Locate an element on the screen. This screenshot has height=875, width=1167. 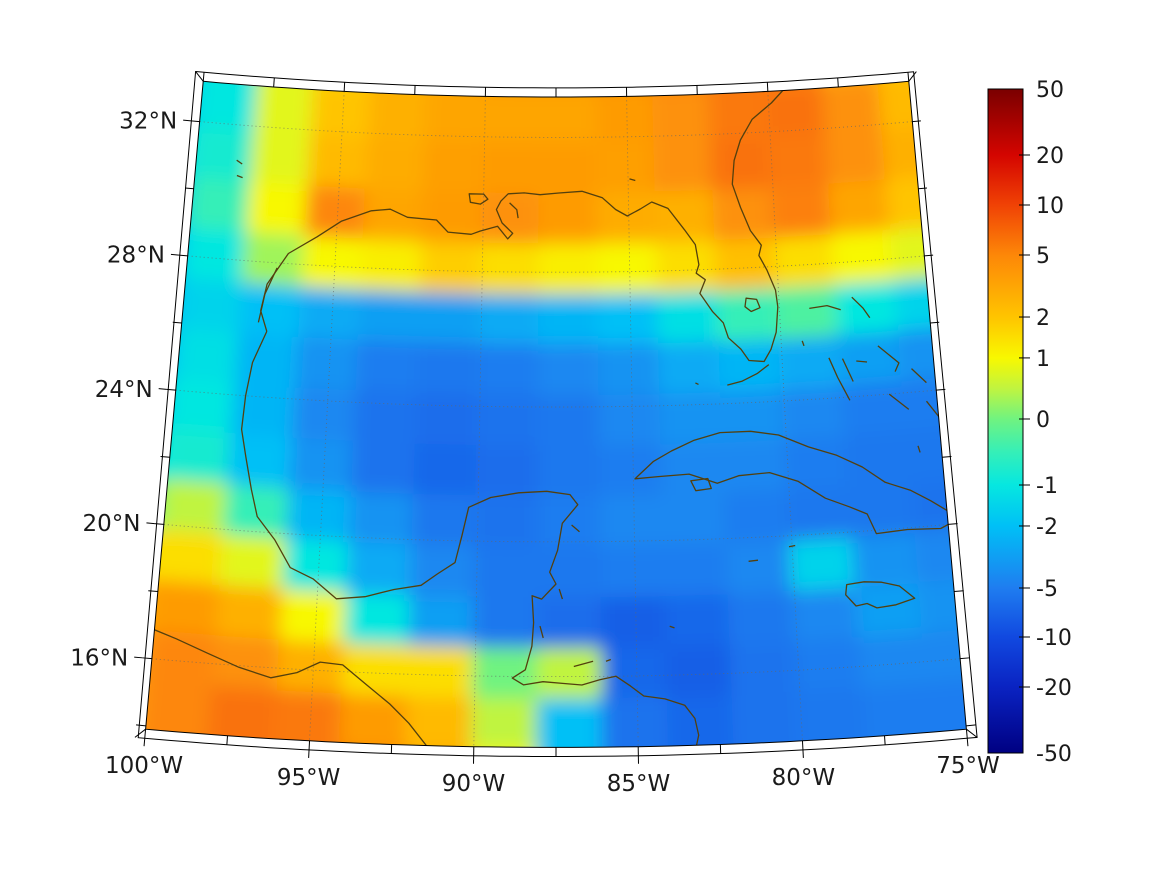
lon-tick-label: 85°W is located at coordinates (639, 784).